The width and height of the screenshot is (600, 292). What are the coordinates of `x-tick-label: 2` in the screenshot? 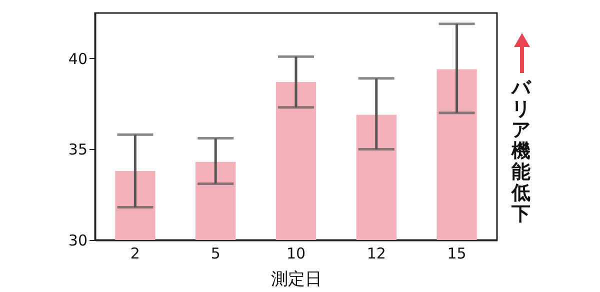 It's located at (135, 253).